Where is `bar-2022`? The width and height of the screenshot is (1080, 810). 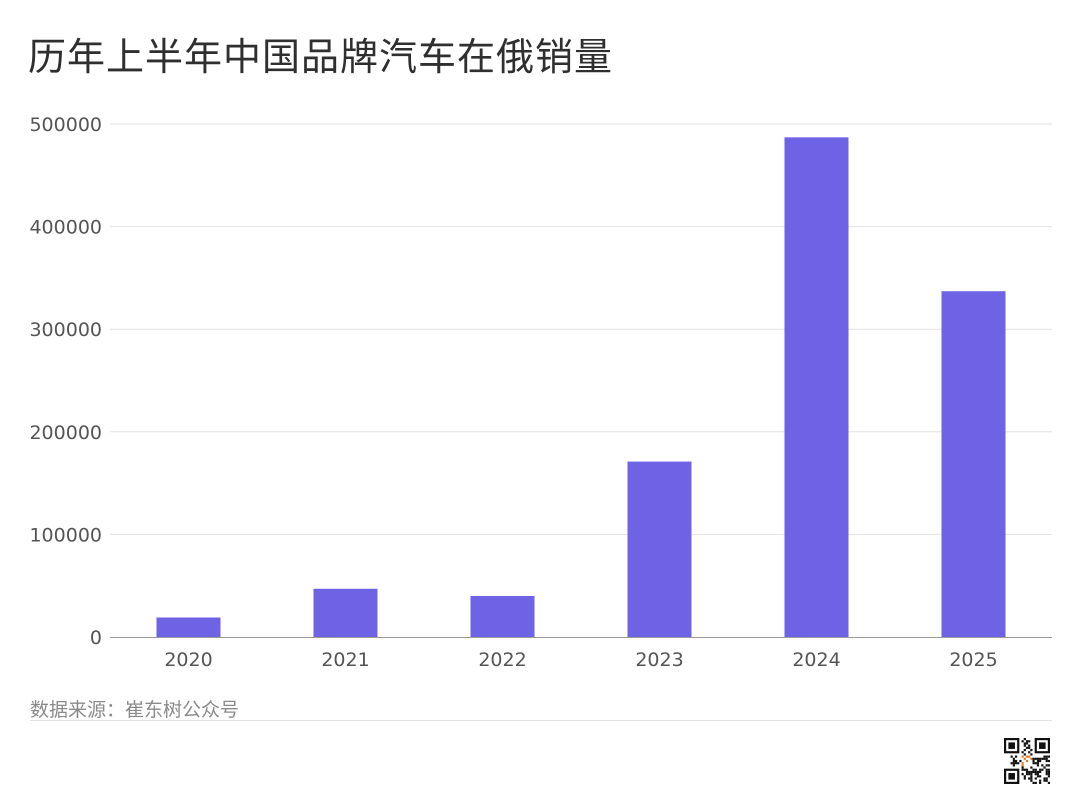 bar-2022 is located at coordinates (502, 616).